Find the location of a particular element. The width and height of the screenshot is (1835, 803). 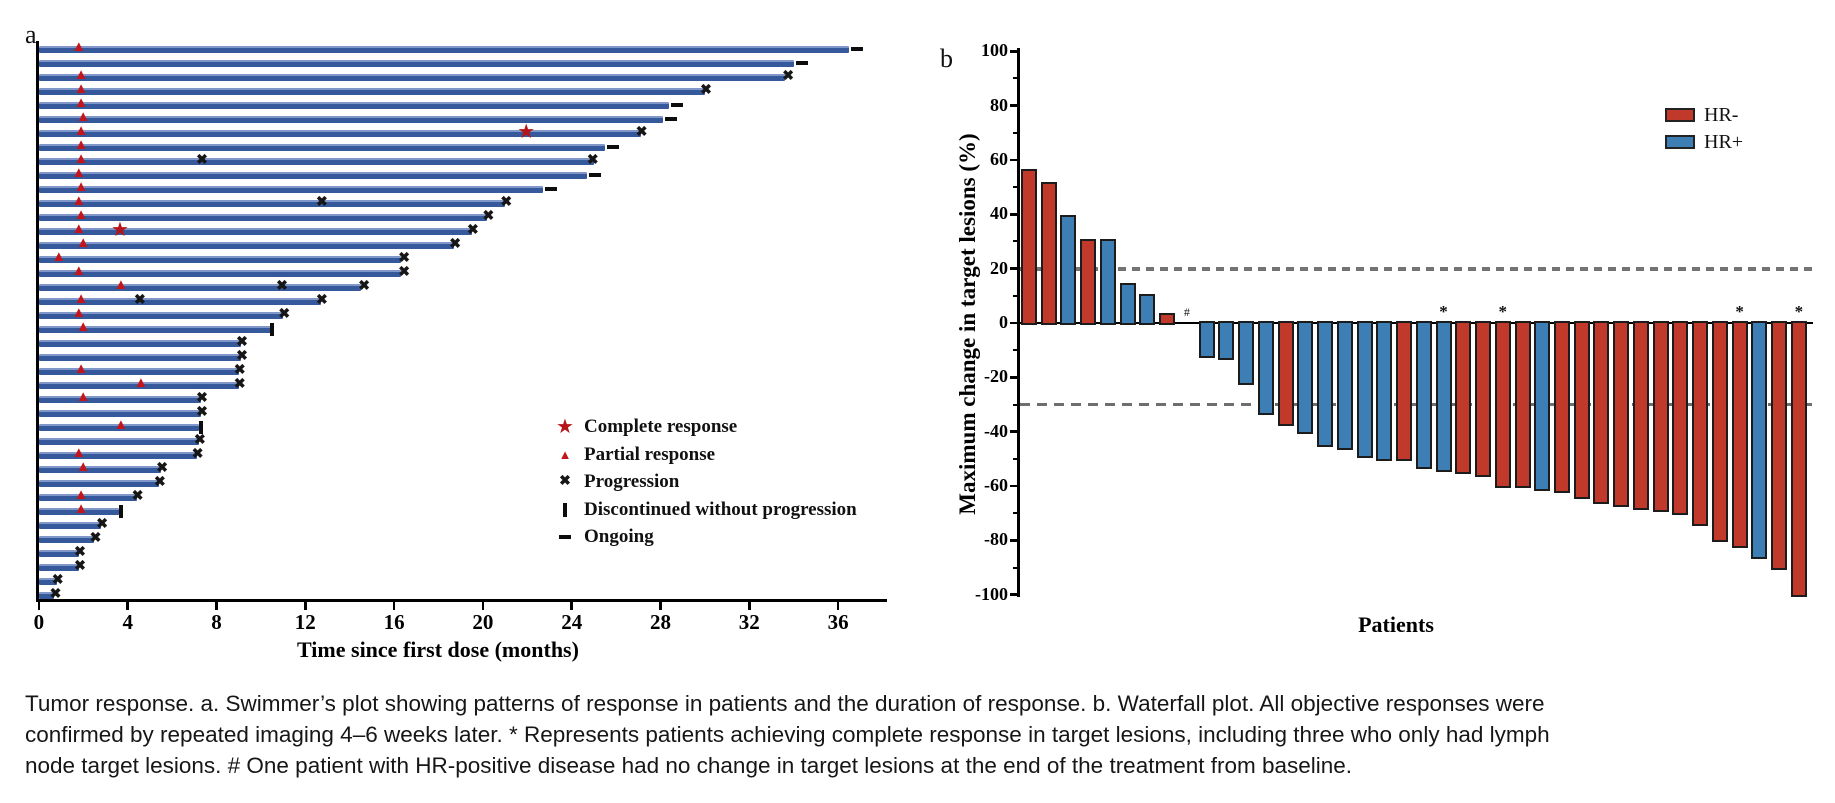

swimmer-x-axis is located at coordinates (461, 600).